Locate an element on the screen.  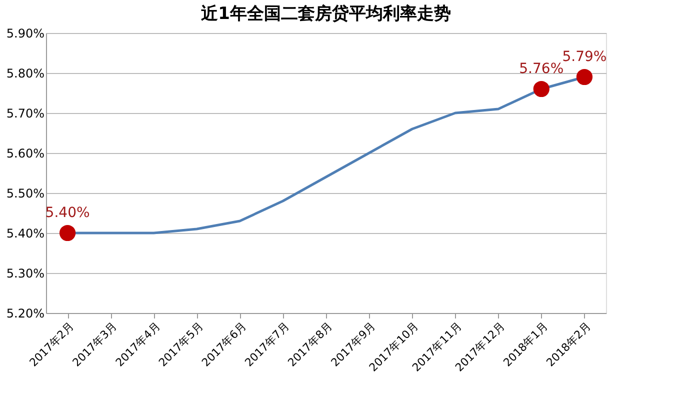
y-tick-label: 5.90% is located at coordinates (25, 33).